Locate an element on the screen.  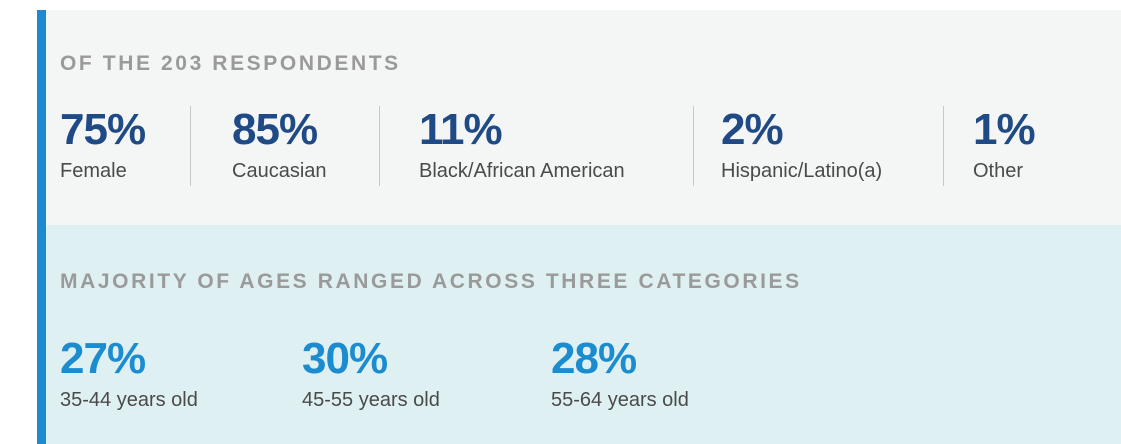
stat: 2% Hispanic/Latino(a) is located at coordinates (801, 145).